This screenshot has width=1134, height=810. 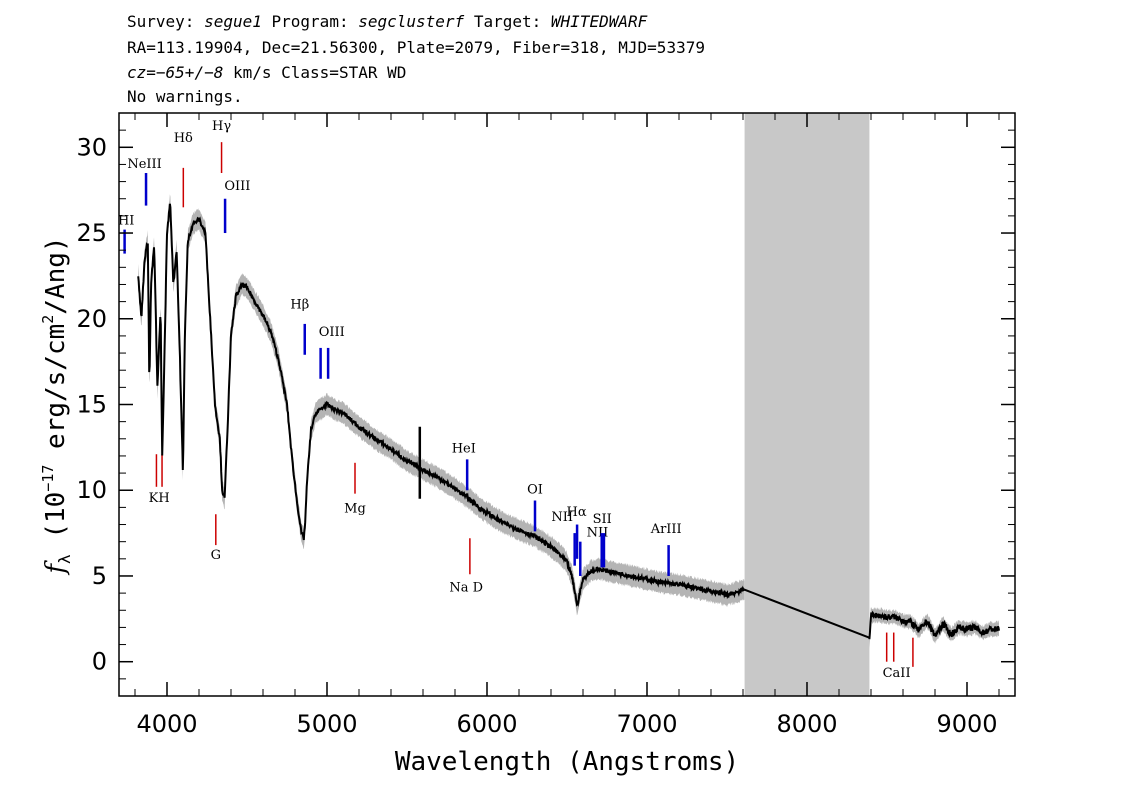 I want to click on line-label-nii_a: NII, so click(x=562, y=517).